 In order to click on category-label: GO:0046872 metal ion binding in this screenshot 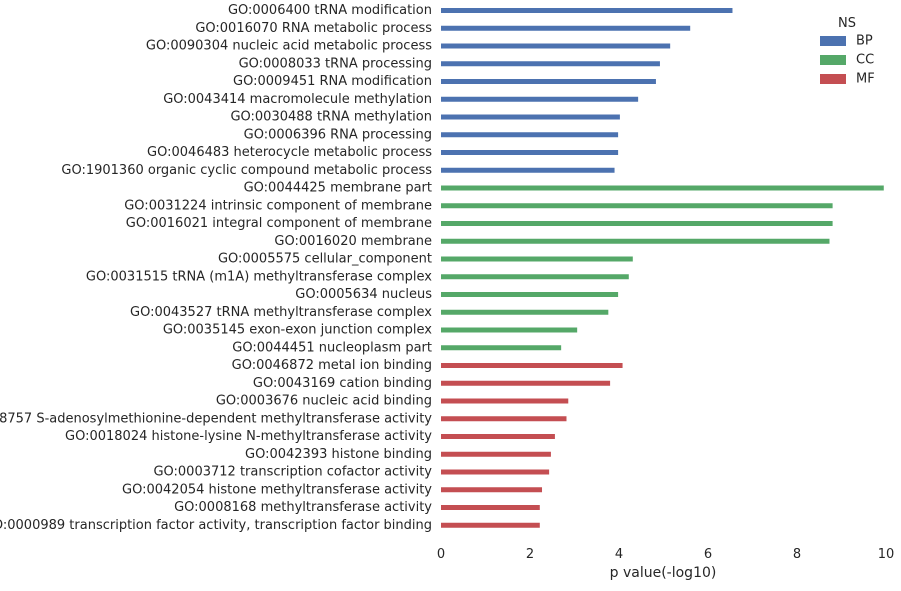, I will do `click(332, 365)`.